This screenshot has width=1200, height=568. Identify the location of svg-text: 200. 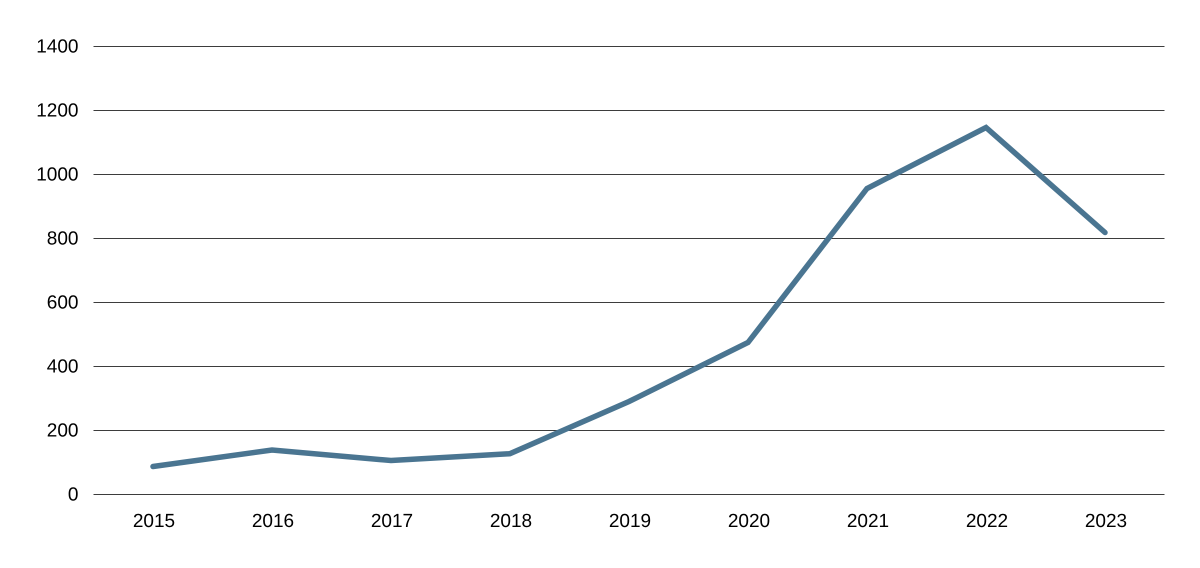
(63, 431).